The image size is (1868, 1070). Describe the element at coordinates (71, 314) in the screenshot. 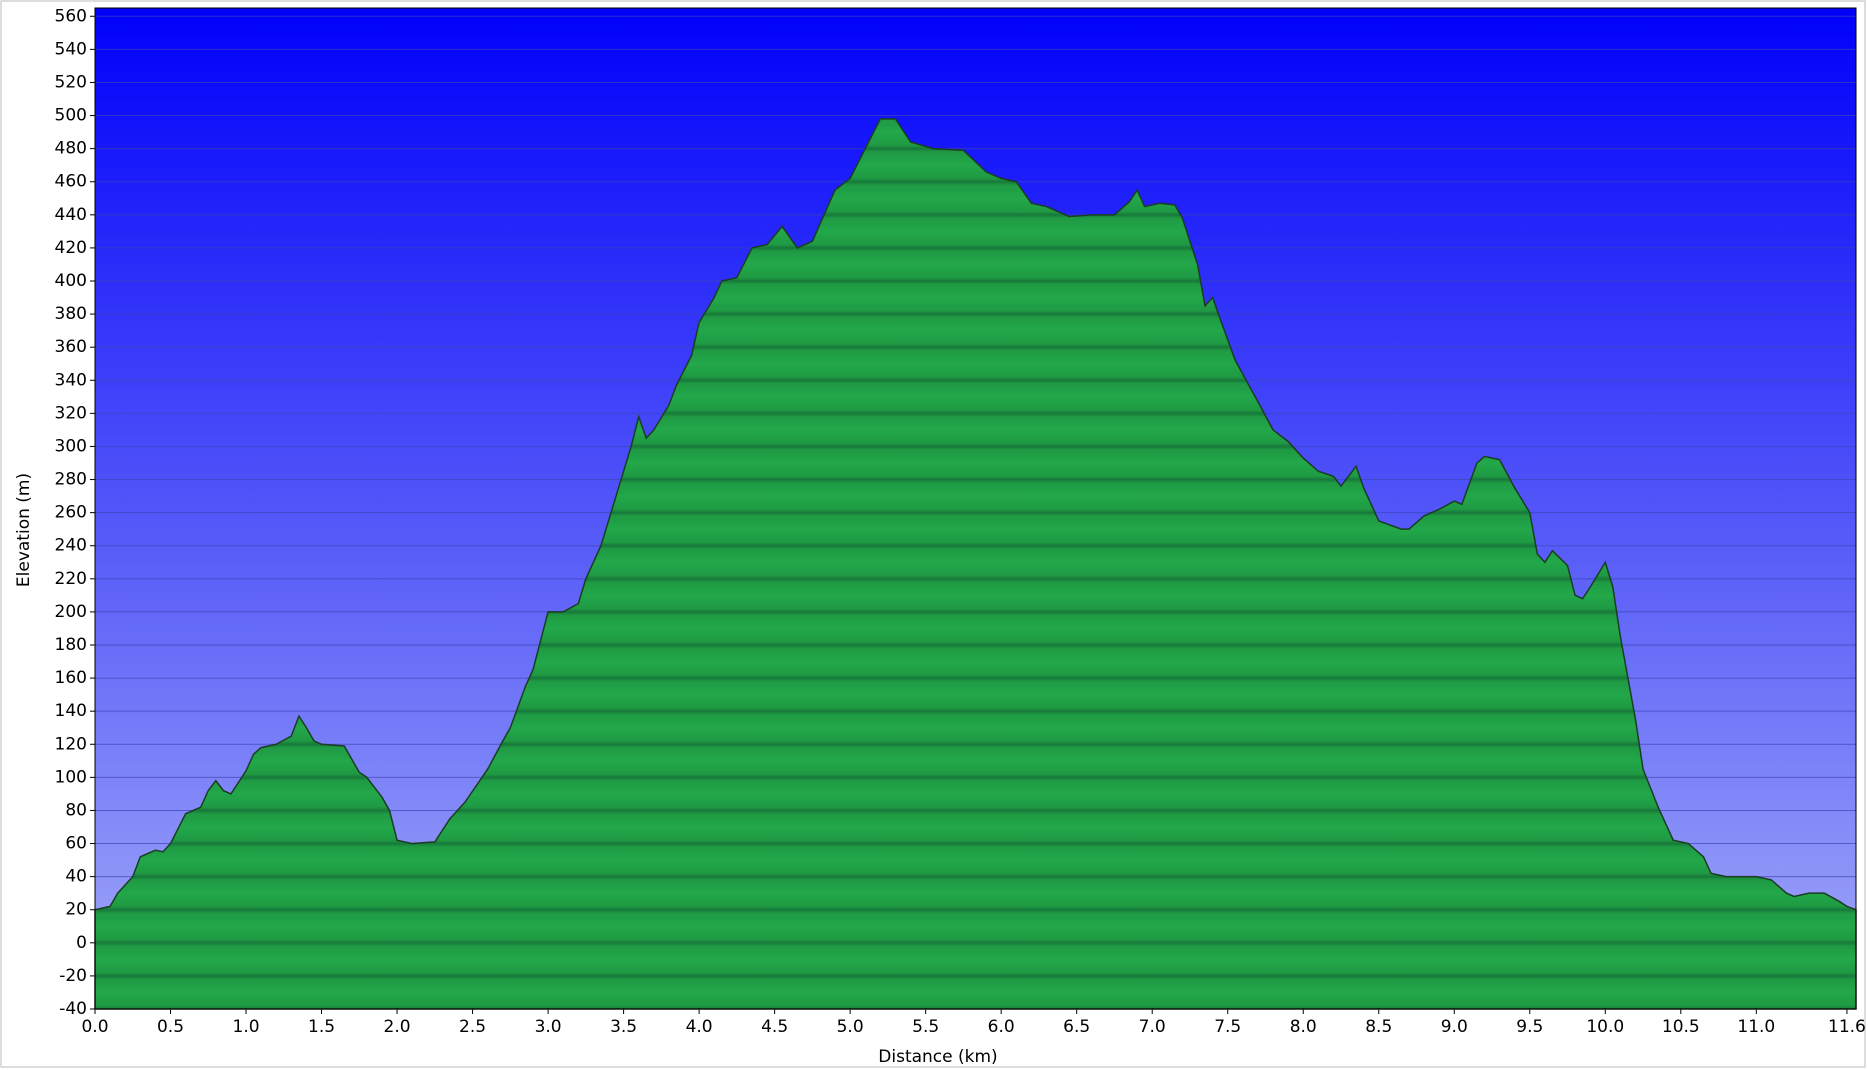

I see `y-tick-label: 380` at that location.